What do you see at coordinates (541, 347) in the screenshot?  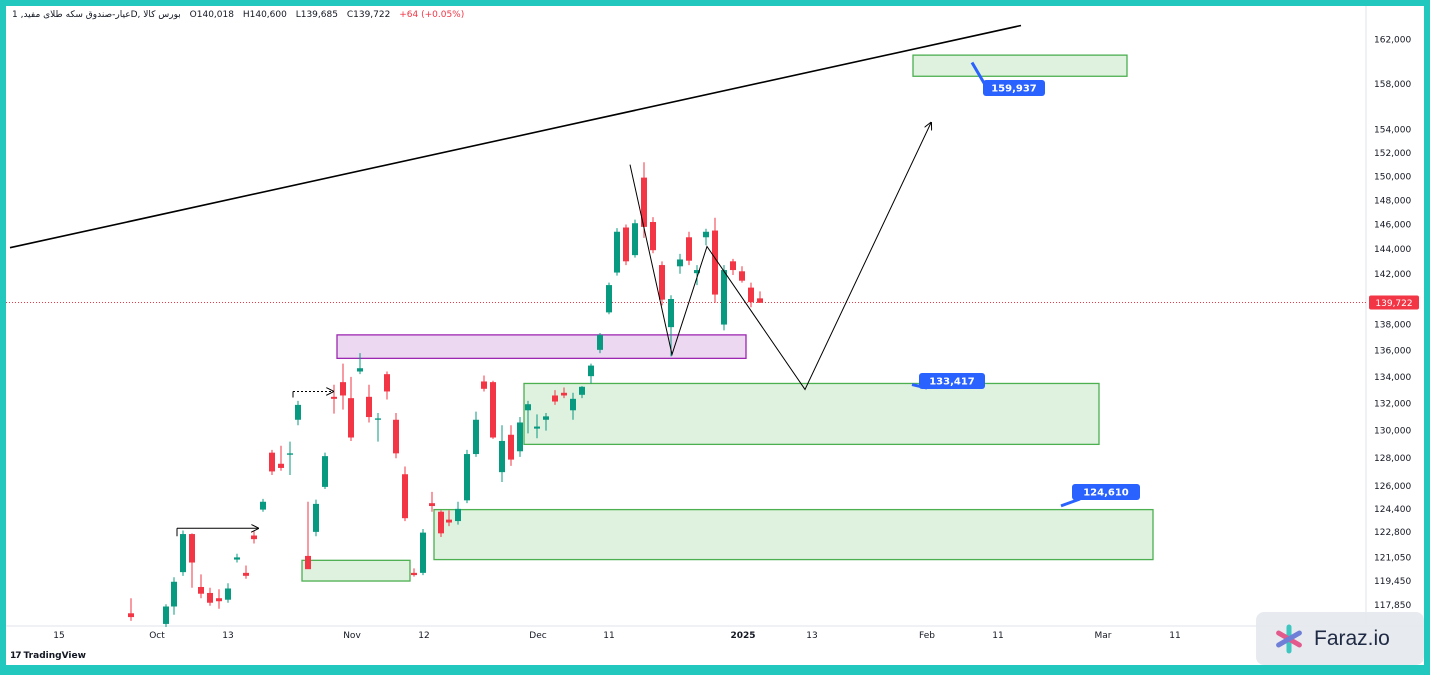 I see `zone-purple` at bounding box center [541, 347].